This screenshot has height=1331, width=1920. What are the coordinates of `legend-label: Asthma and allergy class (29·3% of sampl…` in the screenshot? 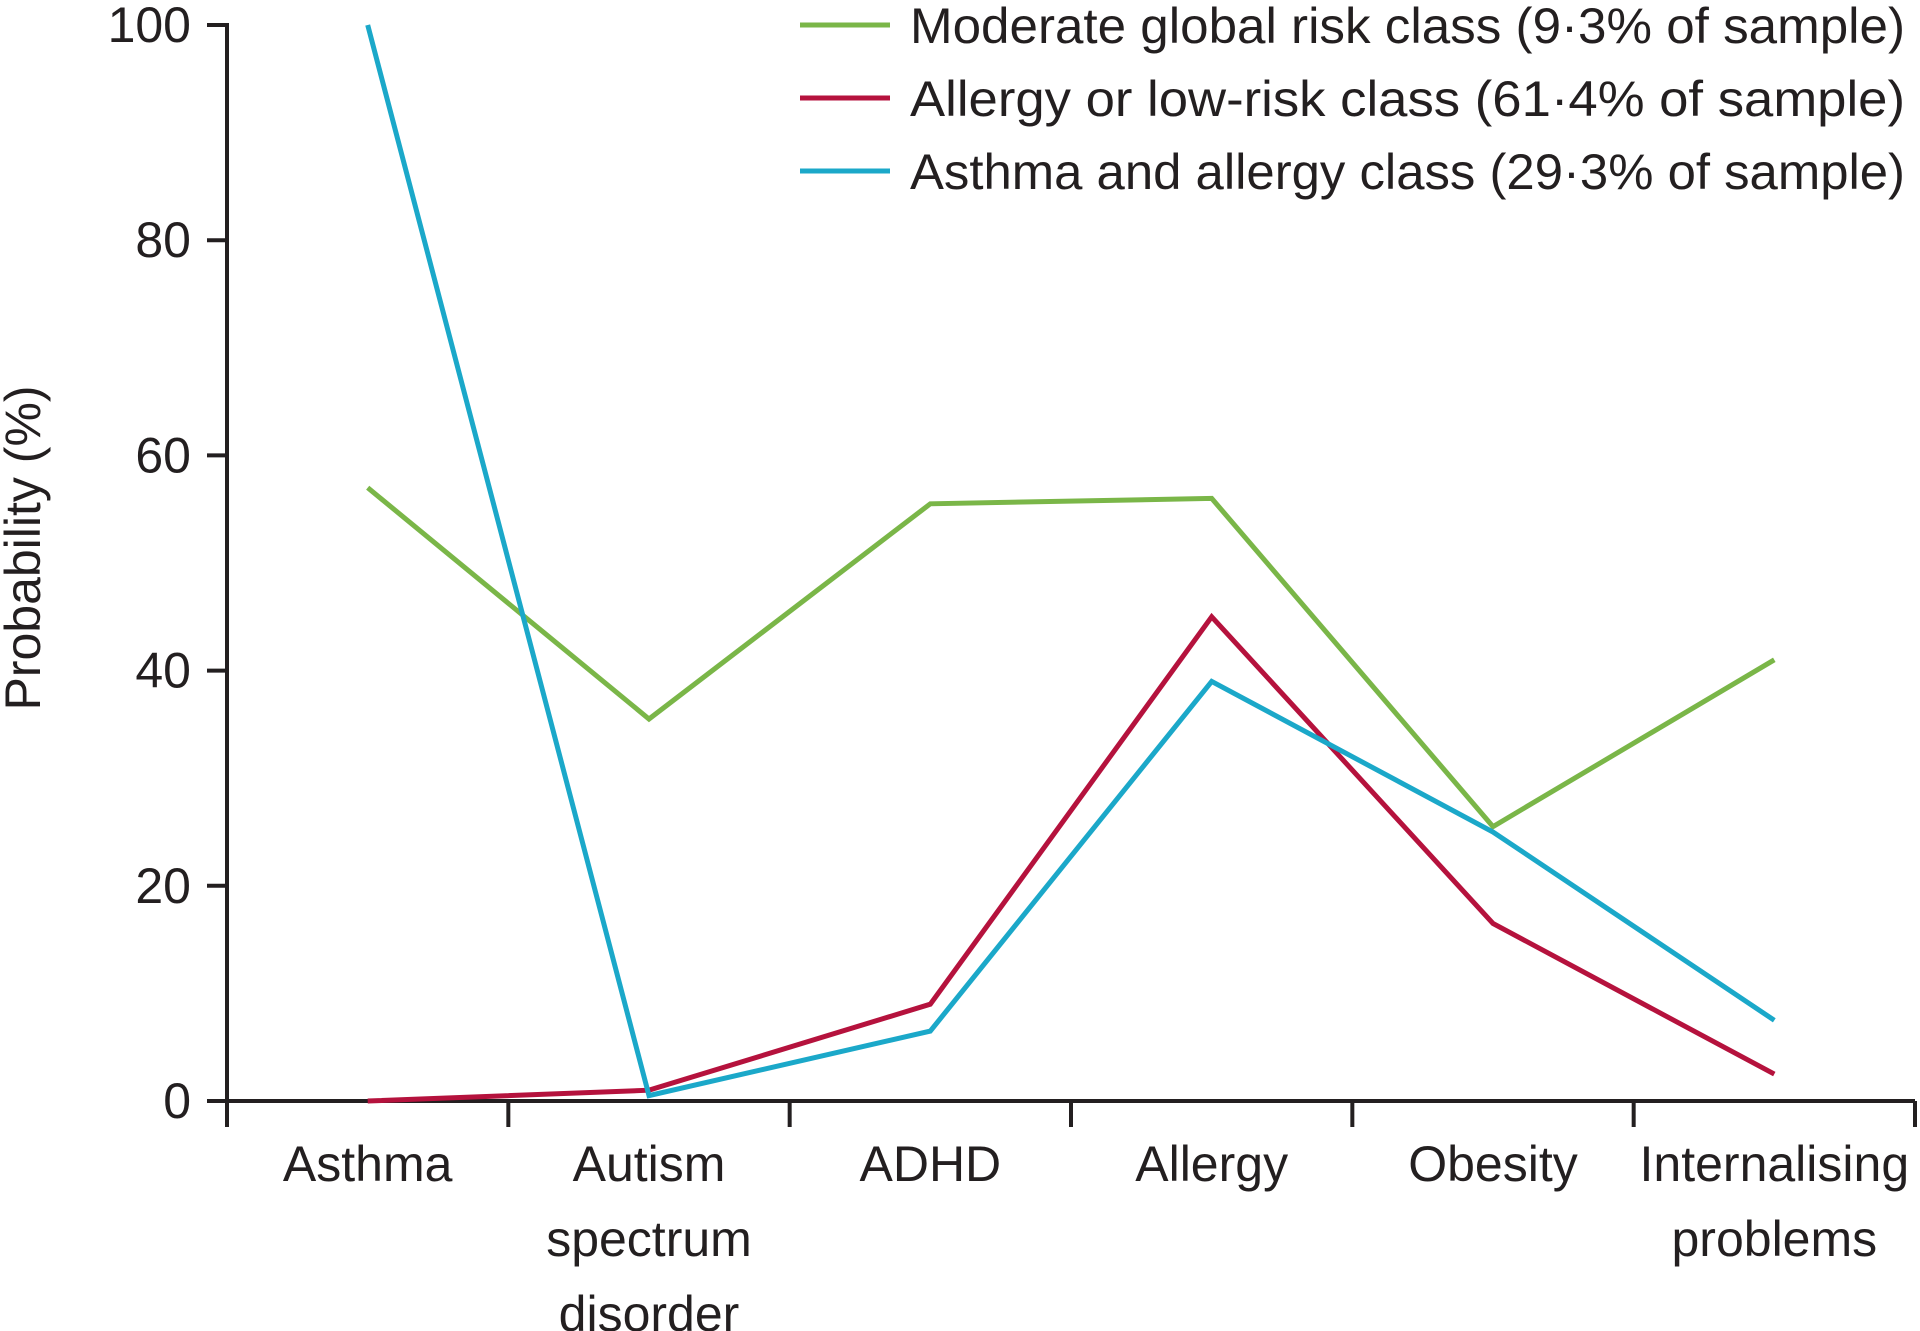 It's located at (1407, 172).